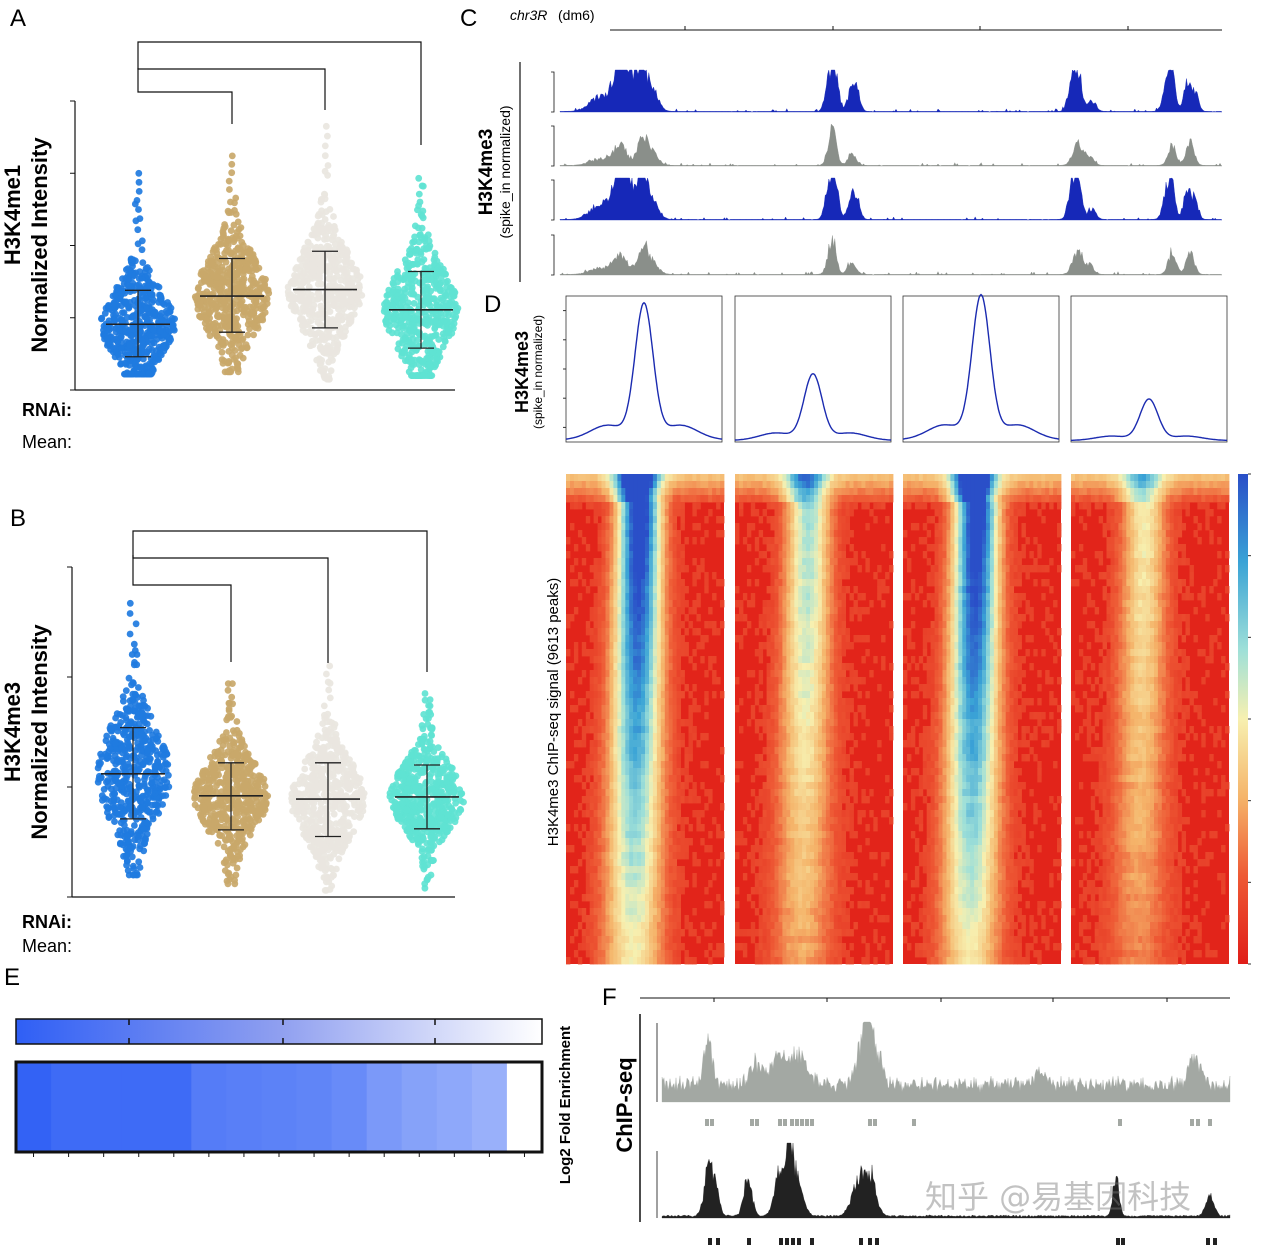  What do you see at coordinates (492, 304) in the screenshot?
I see `panel-label-d: D` at bounding box center [492, 304].